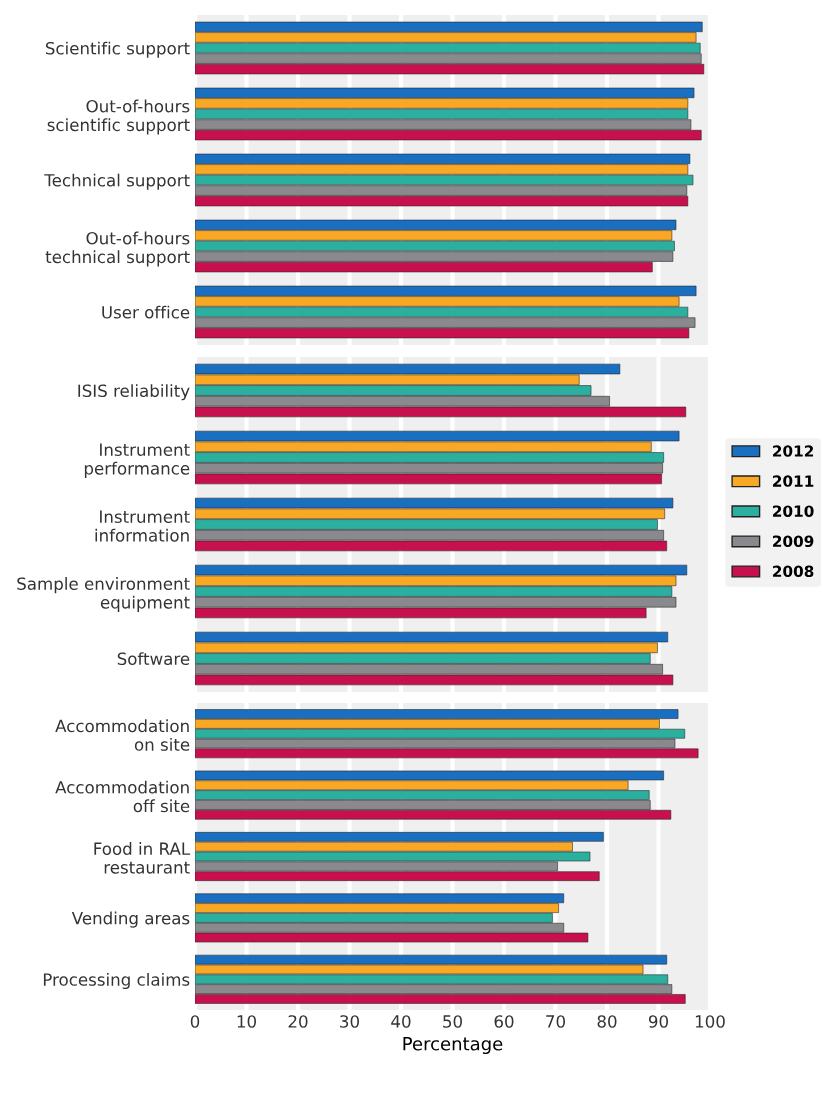 Image resolution: width=835 pixels, height=1106 pixels. I want to click on x-tick-label: 90, so click(658, 1021).